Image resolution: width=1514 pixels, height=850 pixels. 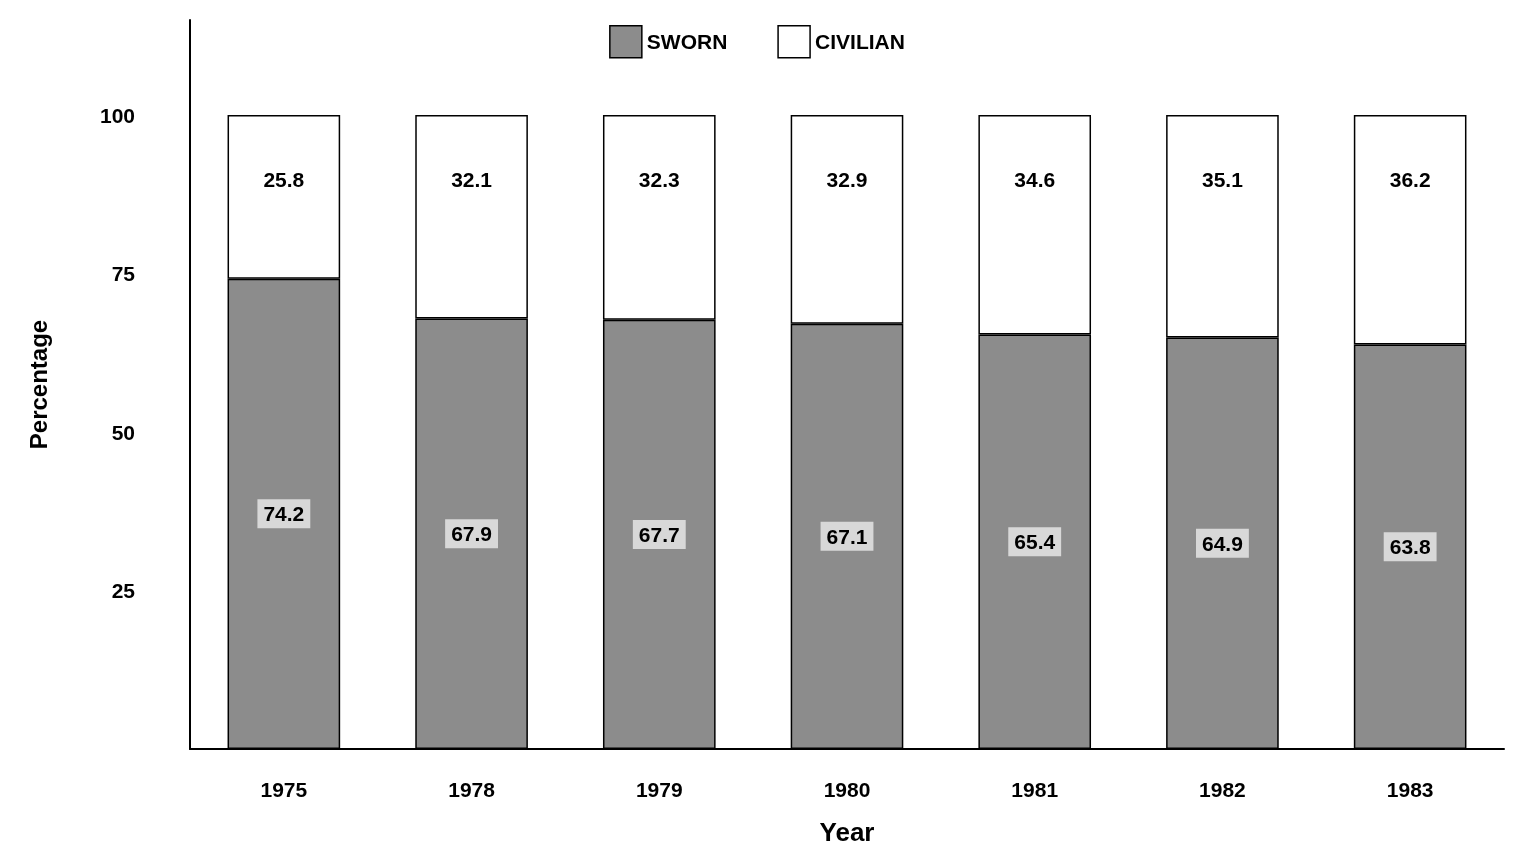 I want to click on data-label: 63.8, so click(x=1410, y=547).